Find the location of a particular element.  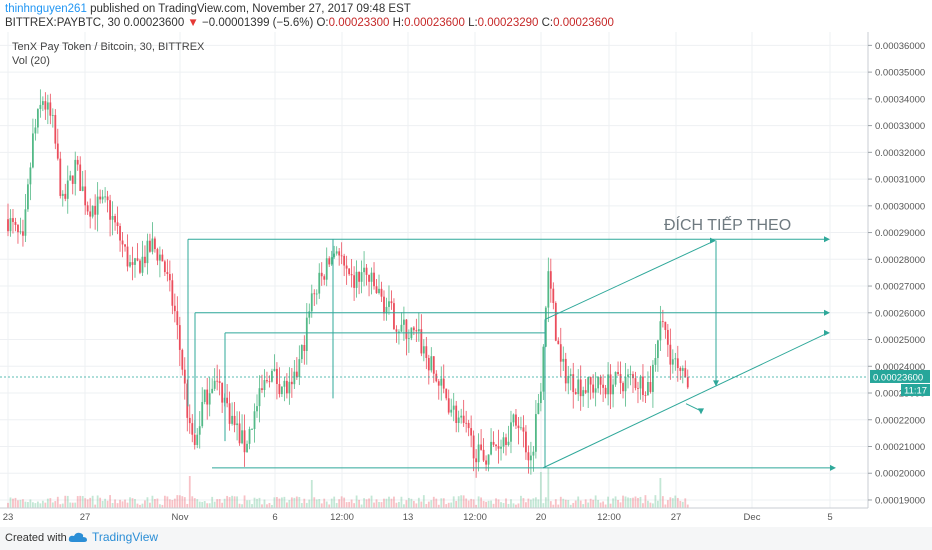

tradingview-brand: TradingView is located at coordinates (113, 537).